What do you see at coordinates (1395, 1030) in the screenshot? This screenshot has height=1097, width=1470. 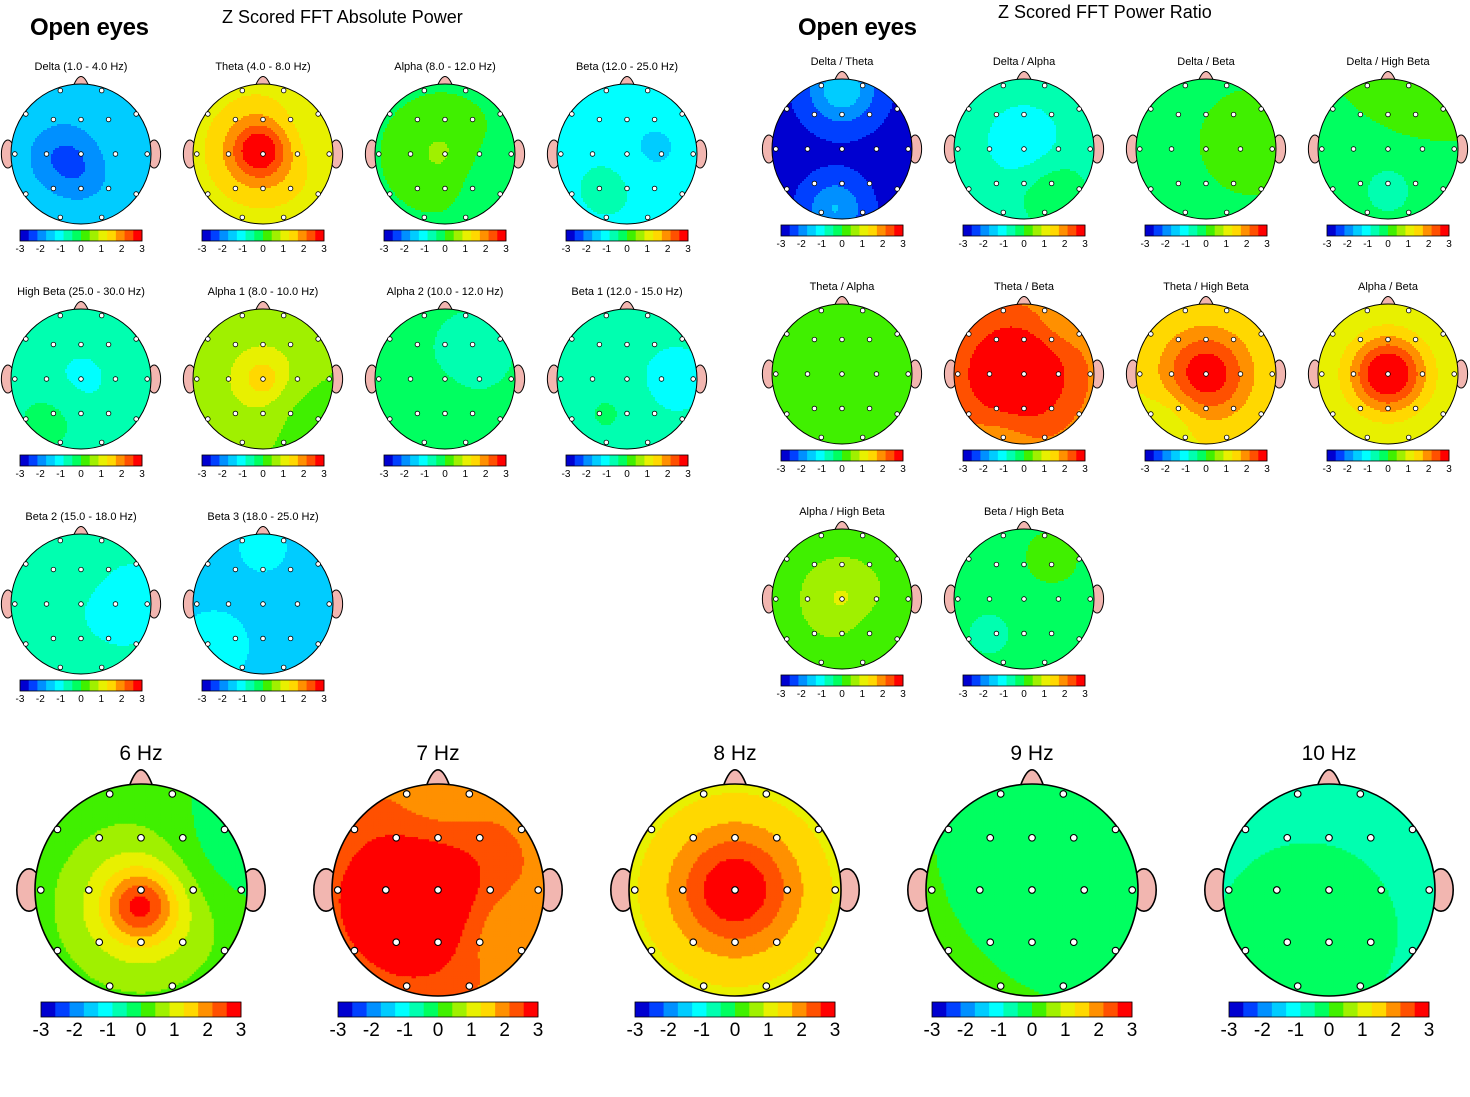 I see `colorbar-tick-label: 2` at bounding box center [1395, 1030].